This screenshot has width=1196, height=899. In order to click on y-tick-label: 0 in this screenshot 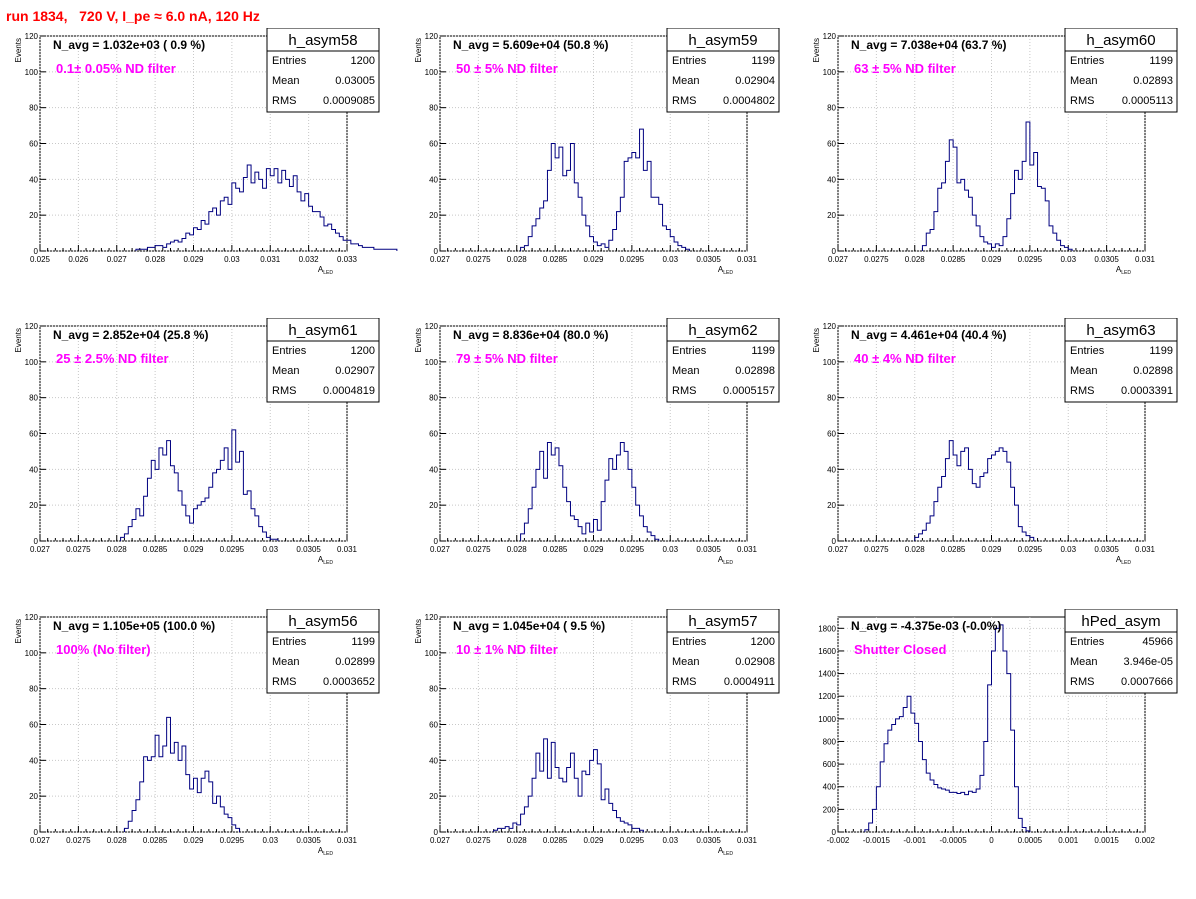, I will do `click(36, 541)`.